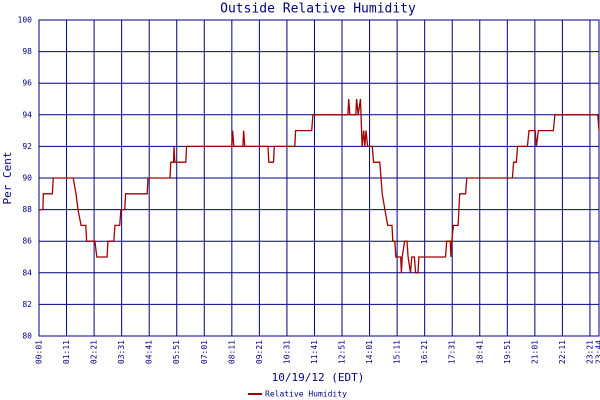 This screenshot has width=600, height=400. What do you see at coordinates (27, 336) in the screenshot?
I see `y-tick-label: 80` at bounding box center [27, 336].